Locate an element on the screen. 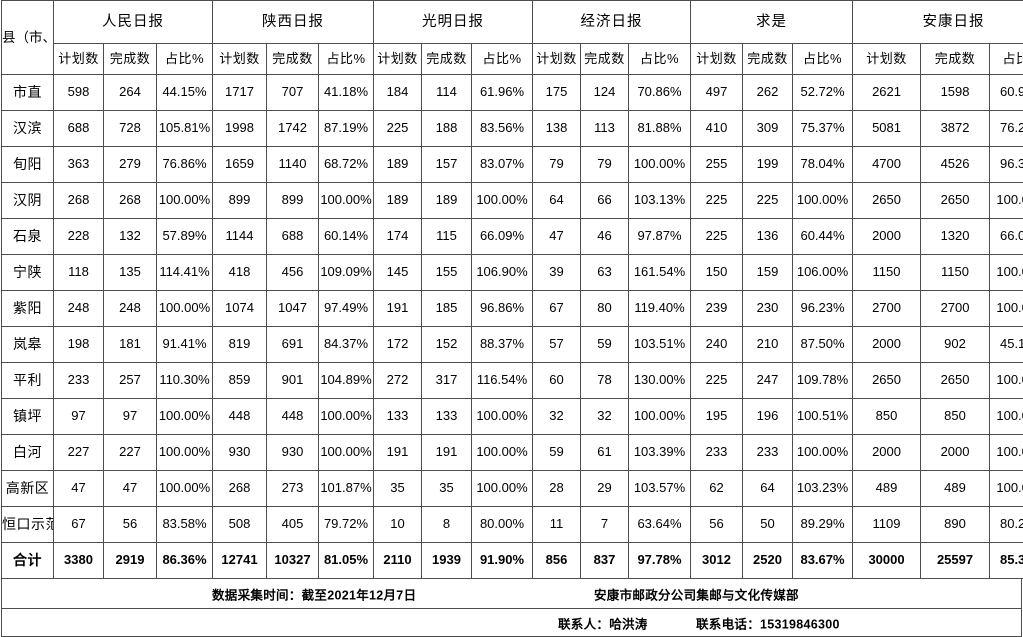 The width and height of the screenshot is (1023, 637). row-label-region: 高新区 is located at coordinates (28, 489).